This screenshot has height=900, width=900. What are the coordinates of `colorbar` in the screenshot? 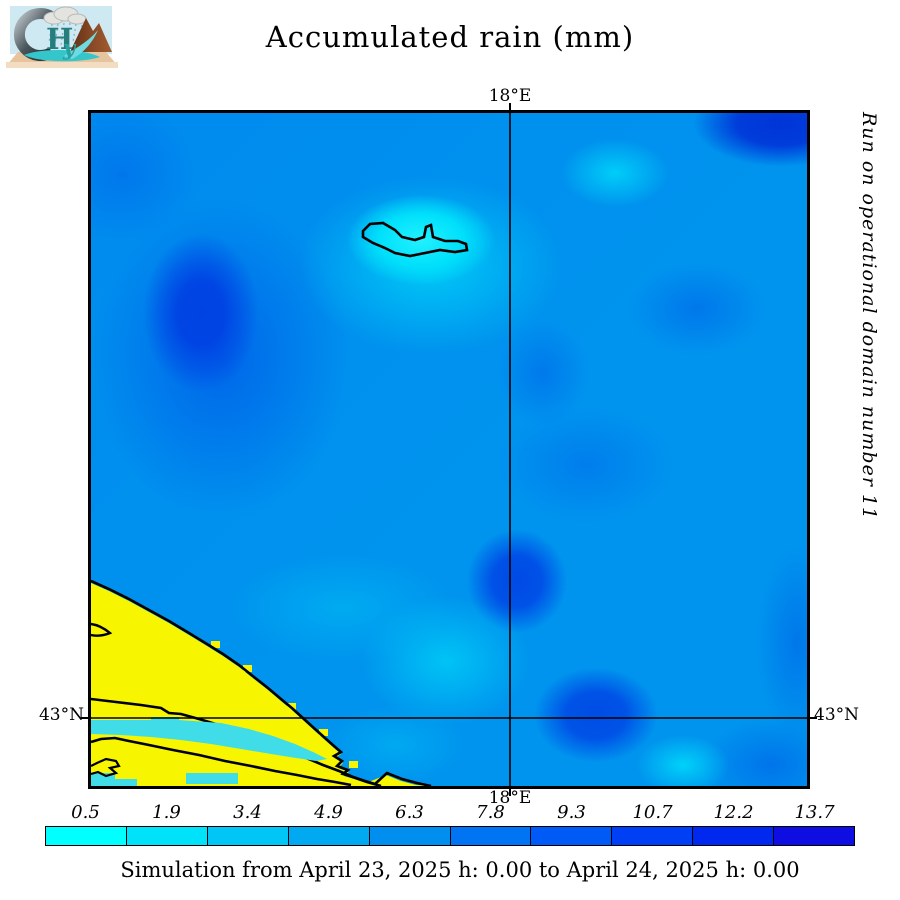 It's located at (450, 836).